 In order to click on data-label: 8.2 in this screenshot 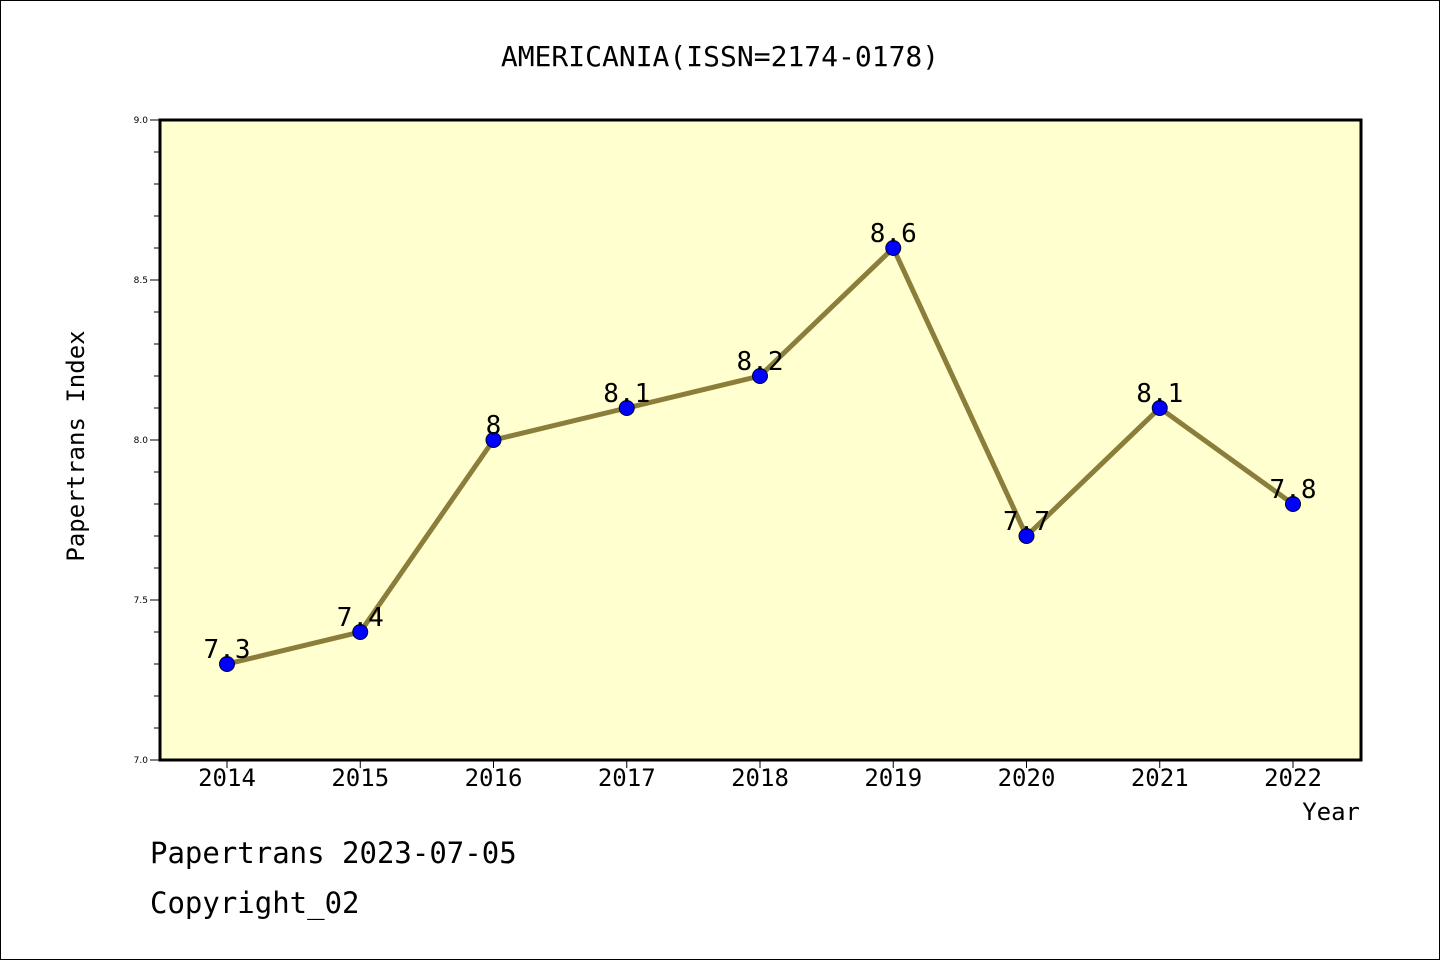, I will do `click(760, 362)`.